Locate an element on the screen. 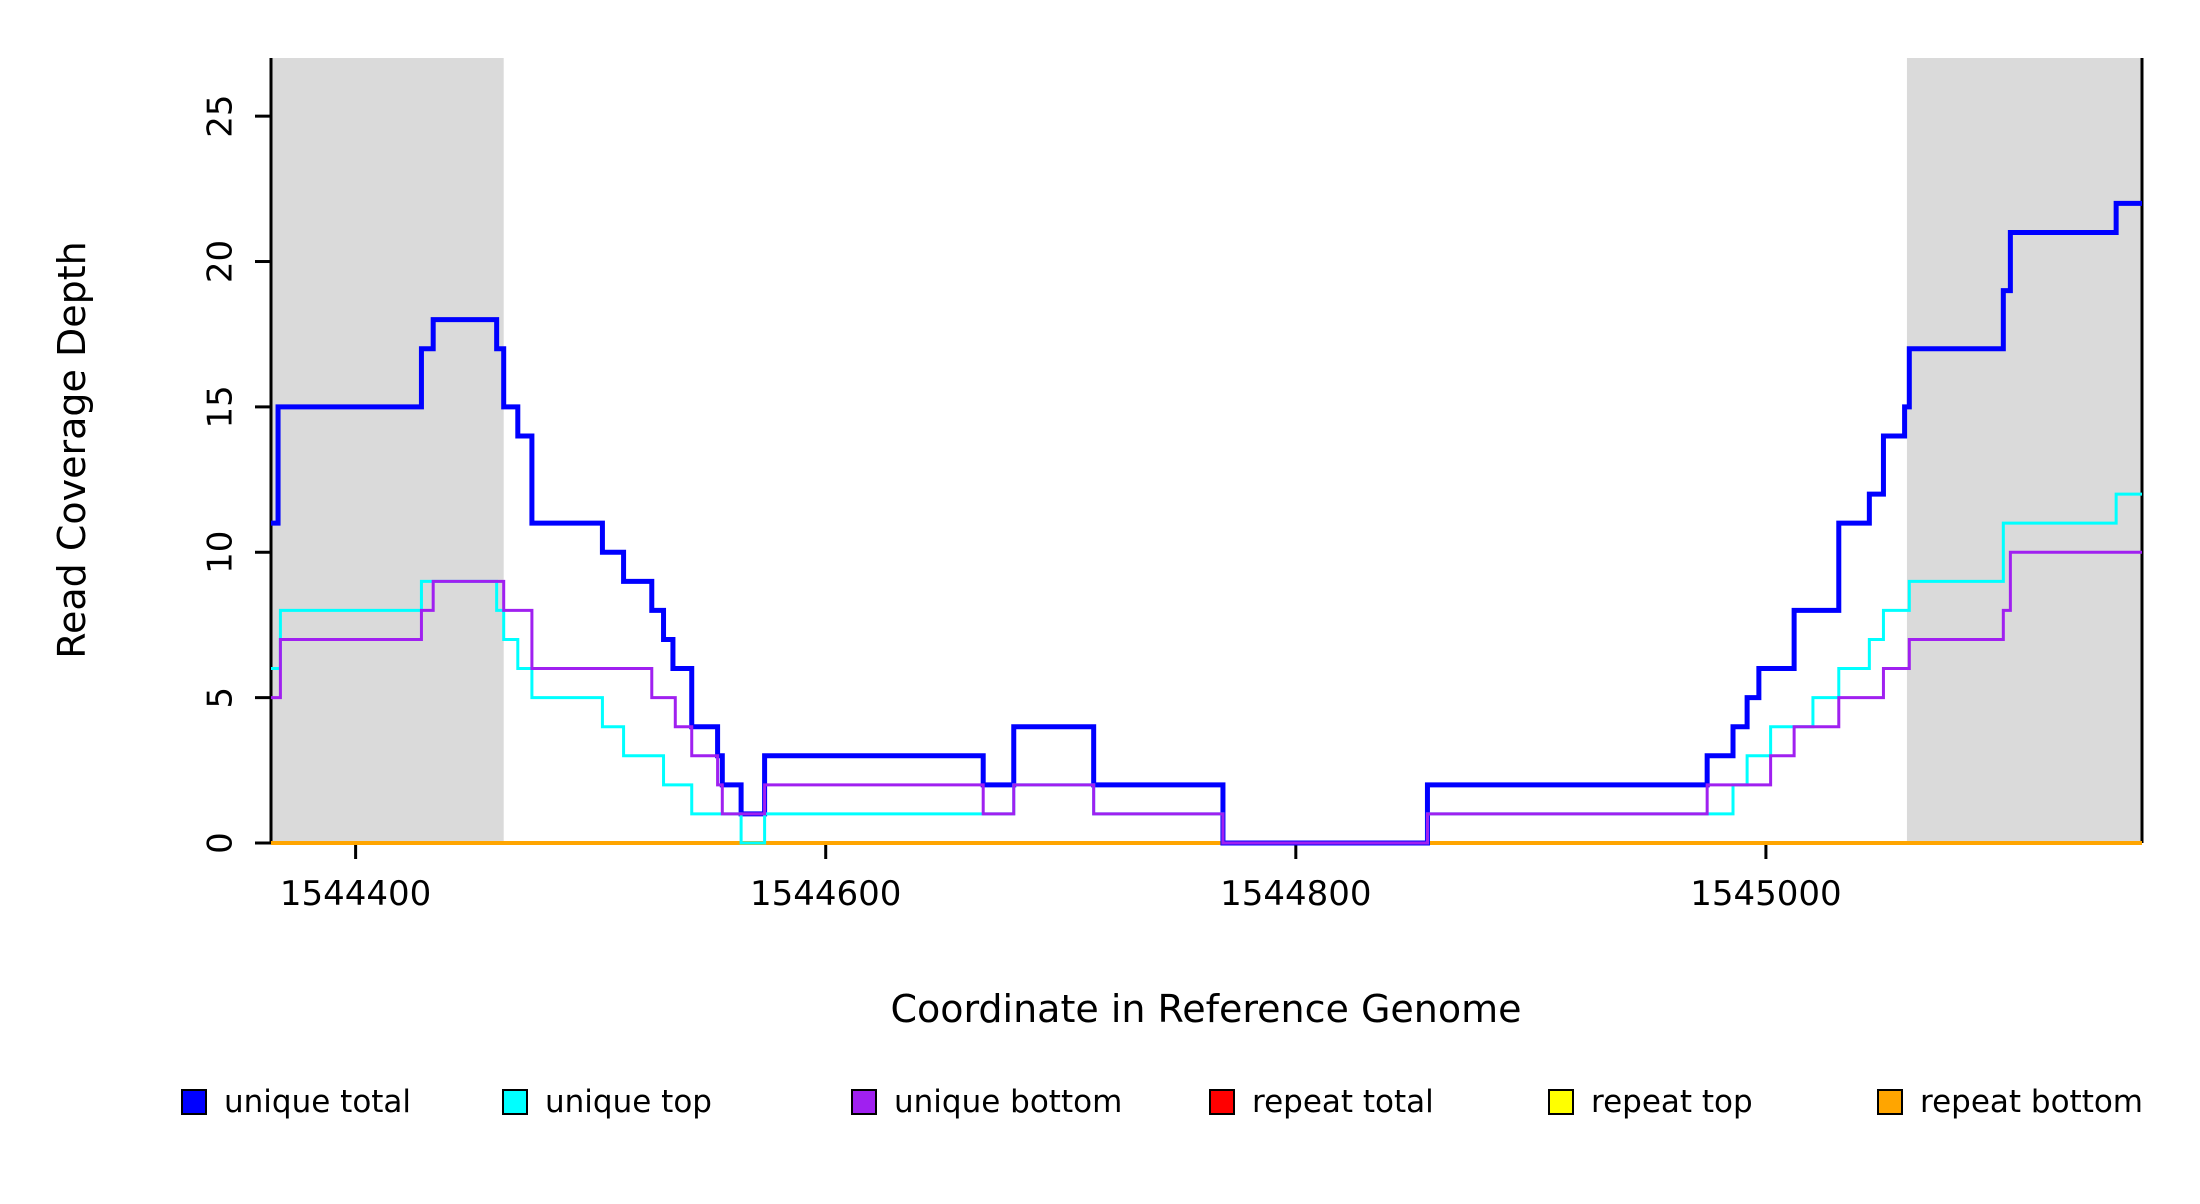 The width and height of the screenshot is (2200, 1204). y-tick-label: 15 is located at coordinates (221, 406).